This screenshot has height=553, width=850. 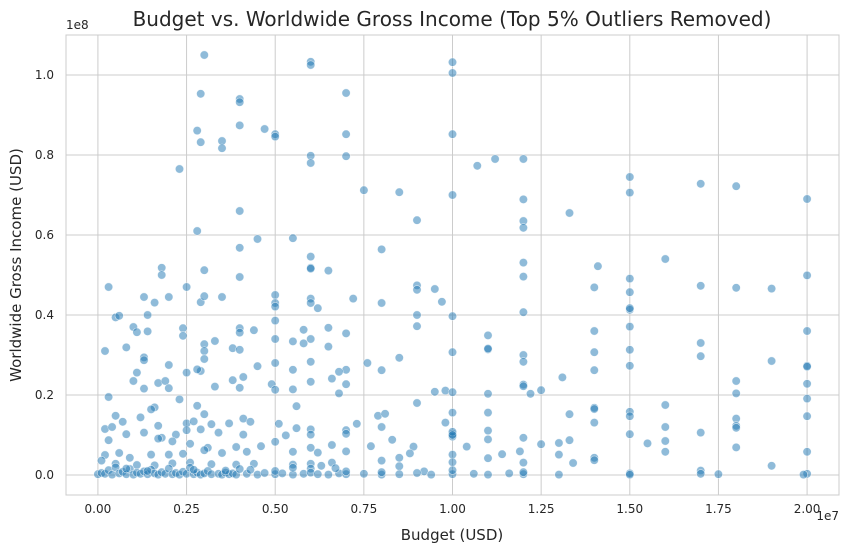 I want to click on x-tick-label: 1.00, so click(x=452, y=509).